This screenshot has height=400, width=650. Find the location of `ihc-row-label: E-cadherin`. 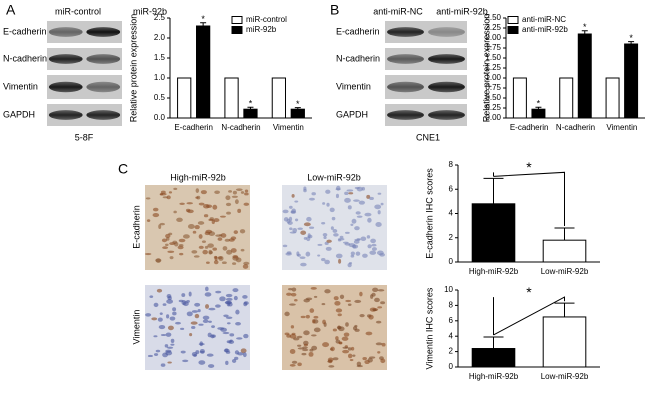

ihc-row-label: E-cadherin is located at coordinates (136, 227).